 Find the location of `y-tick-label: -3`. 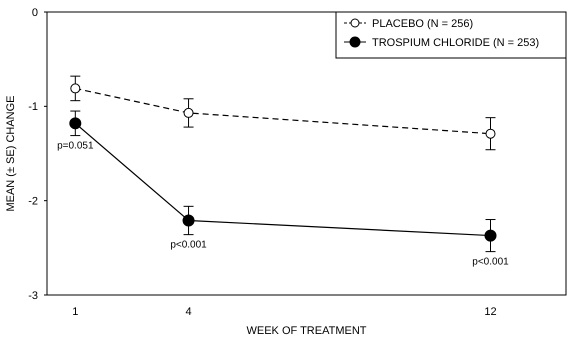

y-tick-label: -3 is located at coordinates (33, 296).